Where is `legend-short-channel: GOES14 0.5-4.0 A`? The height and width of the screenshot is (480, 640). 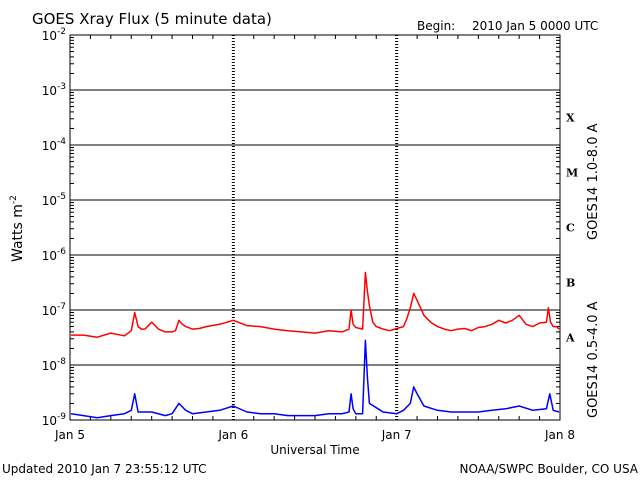 legend-short-channel: GOES14 0.5-4.0 A is located at coordinates (593, 359).